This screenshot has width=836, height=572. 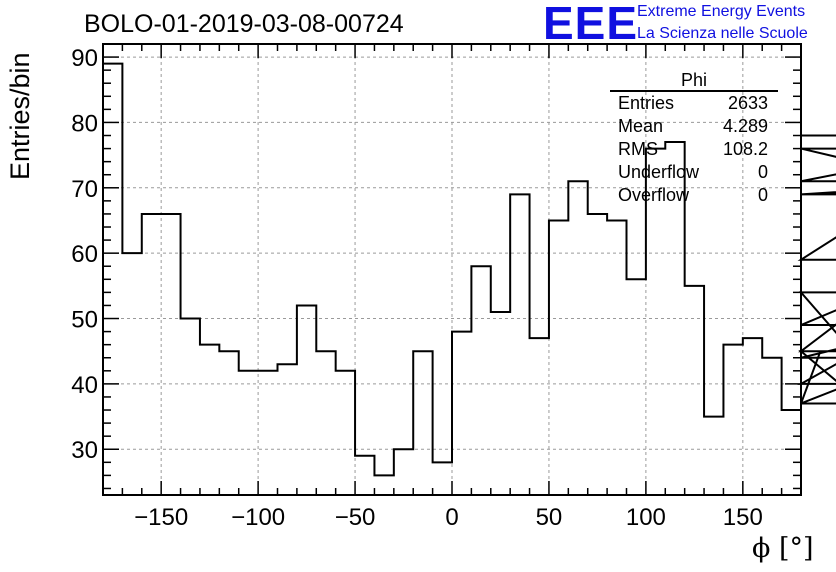 I want to click on x-tick-label: 100, so click(x=646, y=517).